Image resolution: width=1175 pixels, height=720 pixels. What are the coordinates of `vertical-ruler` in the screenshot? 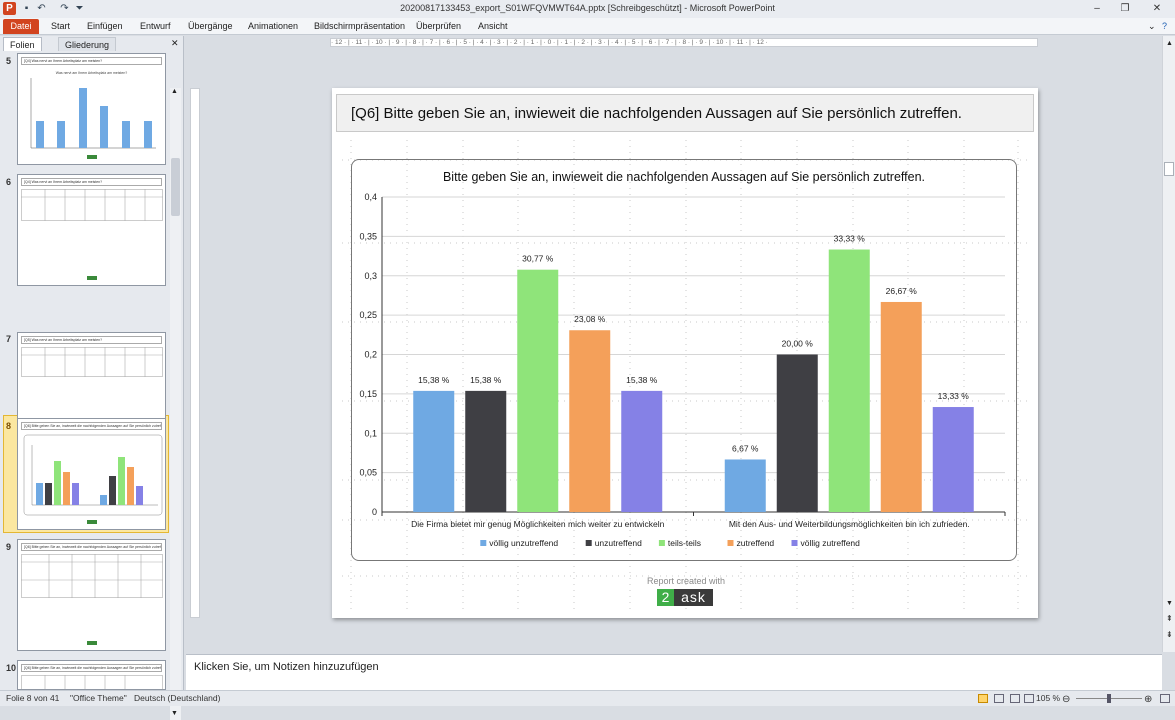 It's located at (195, 353).